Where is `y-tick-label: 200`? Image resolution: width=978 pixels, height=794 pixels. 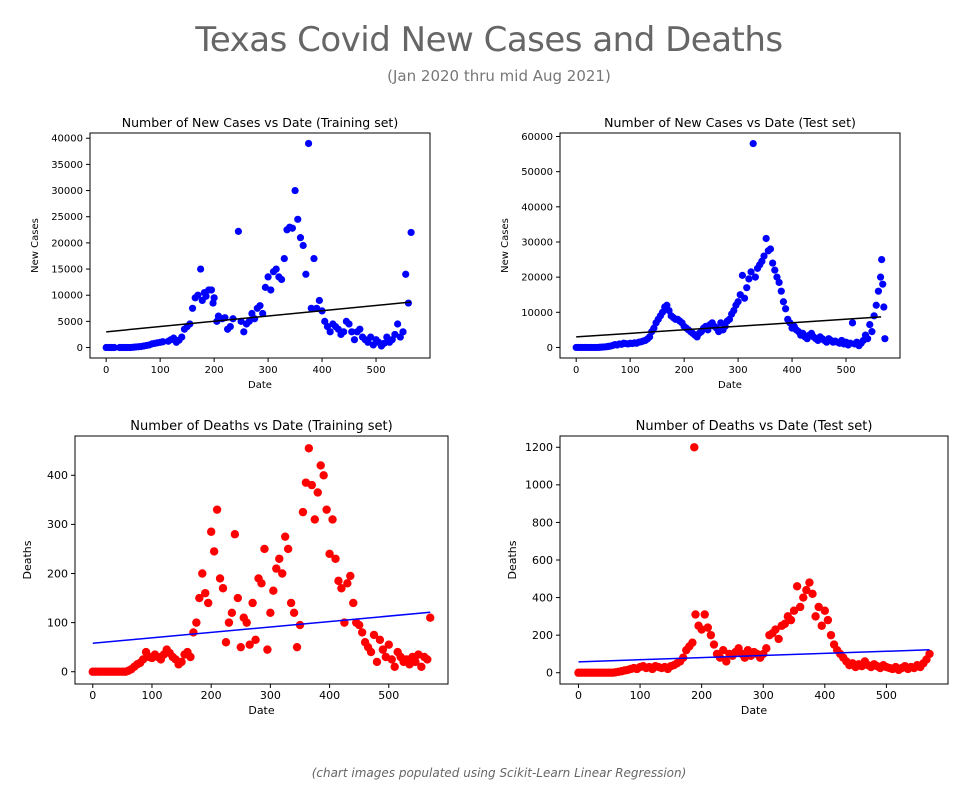 y-tick-label: 200 is located at coordinates (57, 573).